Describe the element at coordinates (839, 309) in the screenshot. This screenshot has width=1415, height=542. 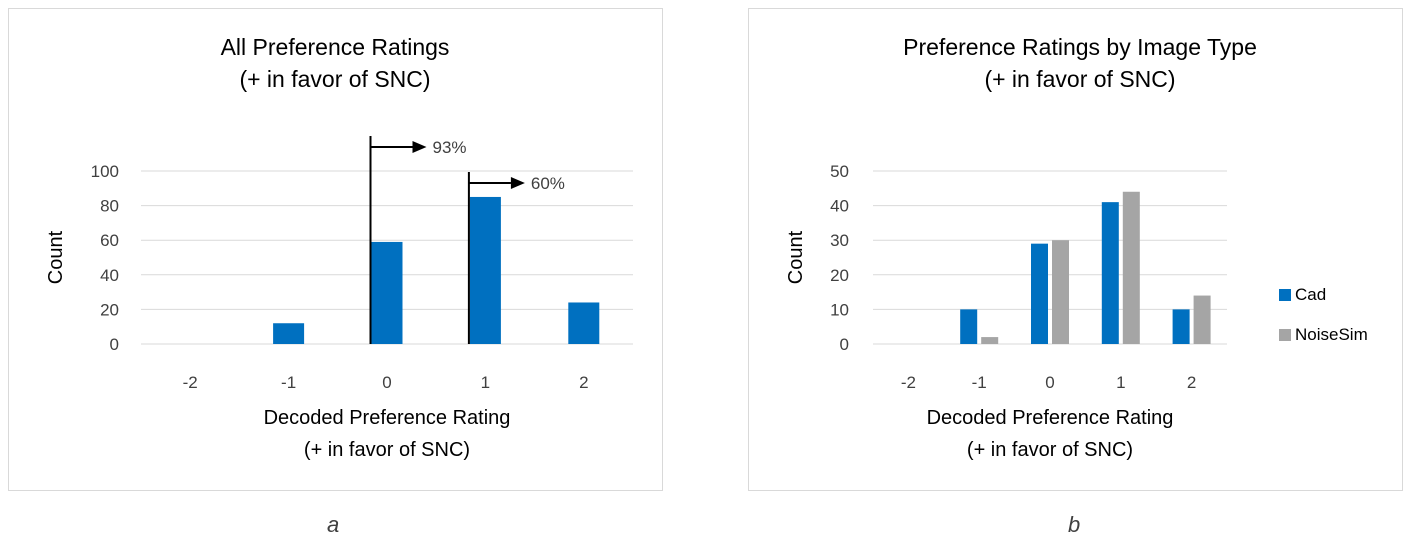
I see `y-tick-label: 10` at that location.